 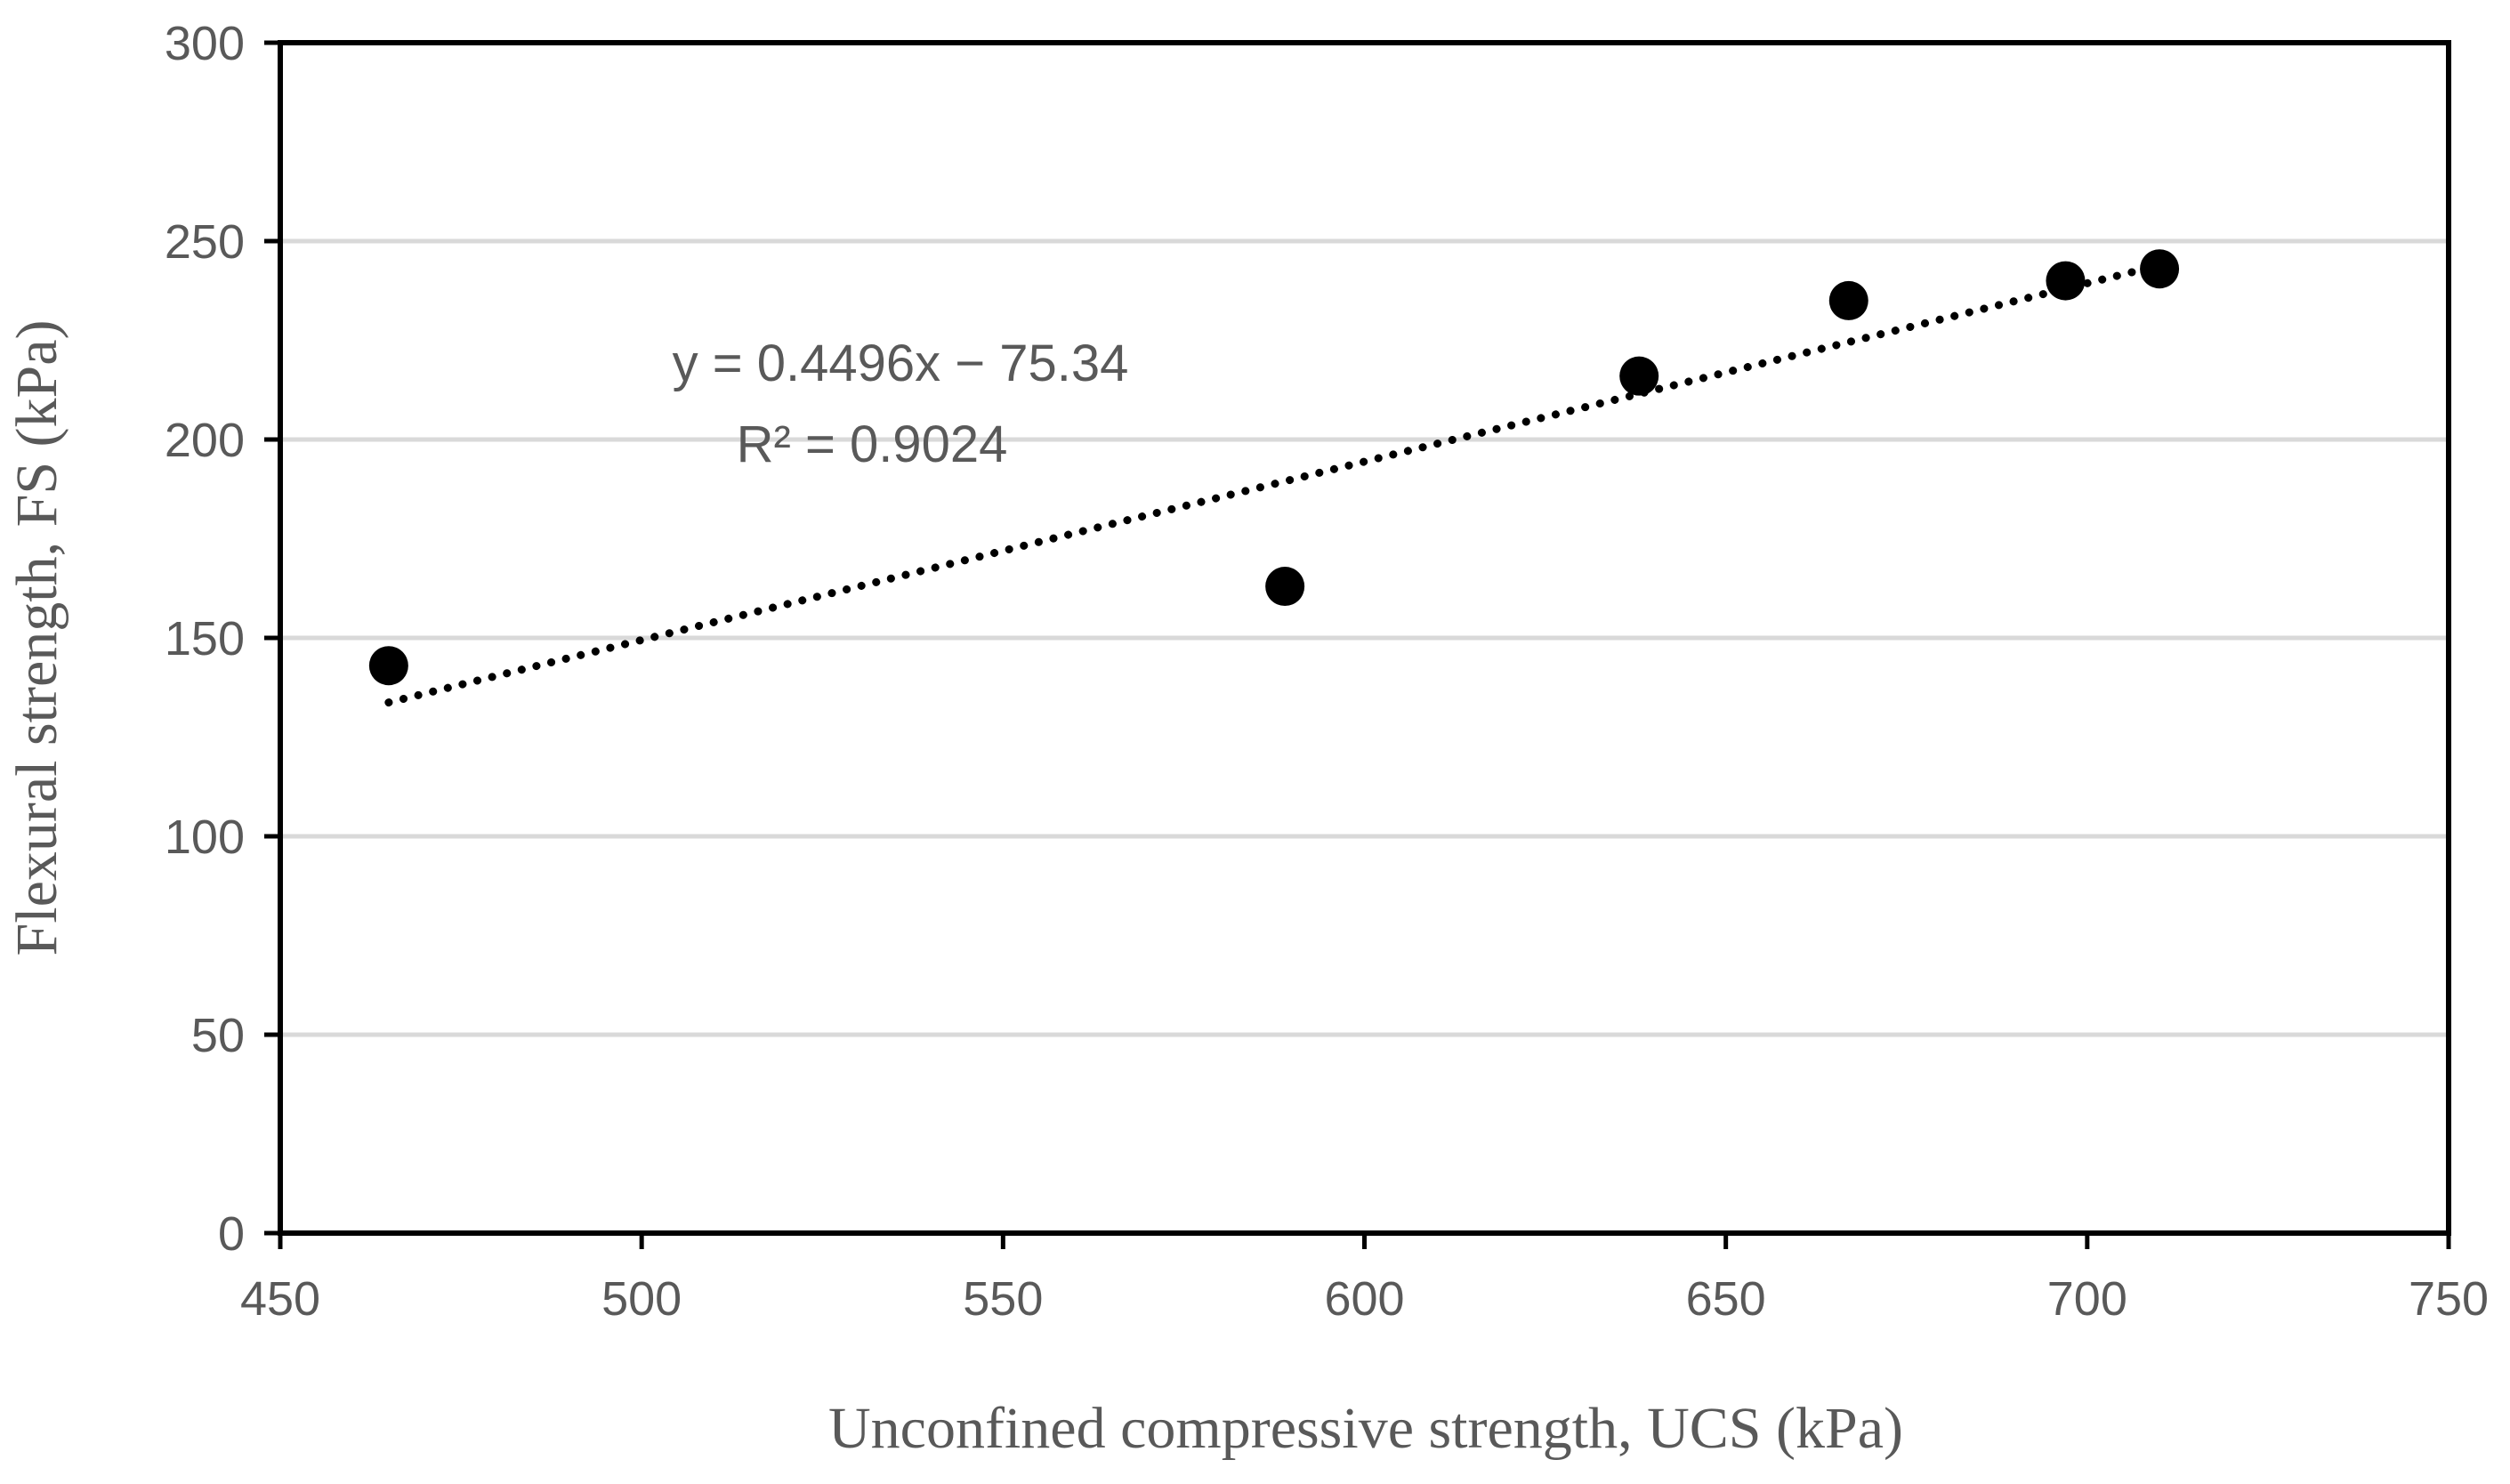 I want to click on x-tick-label: 450, so click(x=280, y=1299).